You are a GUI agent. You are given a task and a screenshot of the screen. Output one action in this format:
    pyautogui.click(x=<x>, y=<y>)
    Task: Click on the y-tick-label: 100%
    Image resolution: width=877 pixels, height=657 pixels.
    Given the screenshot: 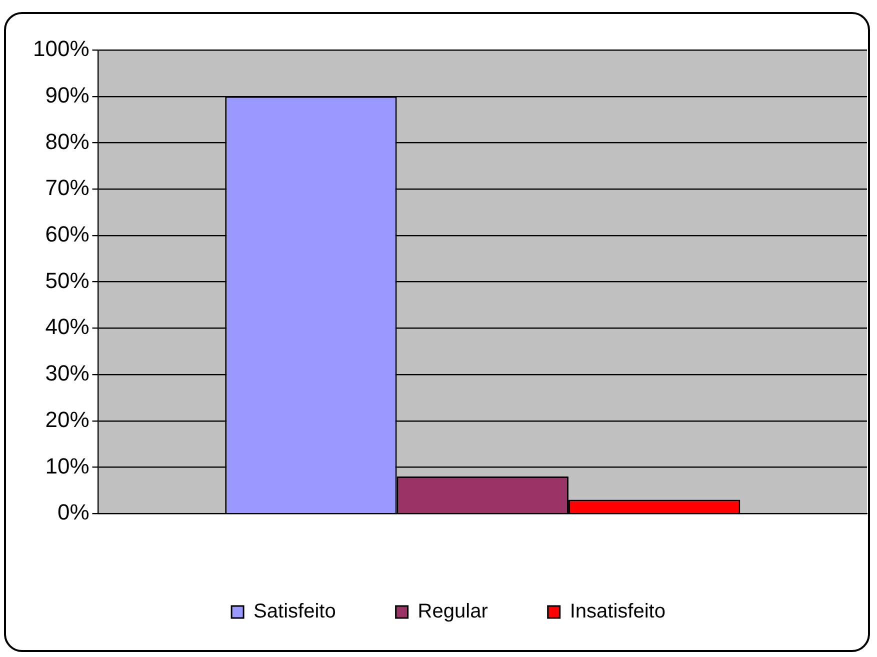 What is the action you would take?
    pyautogui.click(x=61, y=49)
    